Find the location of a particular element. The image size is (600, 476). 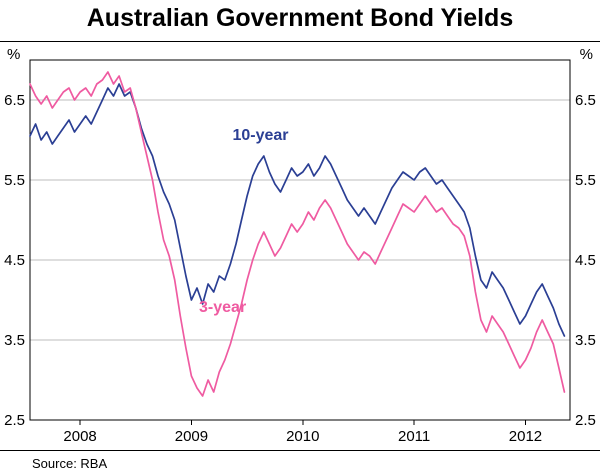

x-axis-label: 2011 is located at coordinates (414, 436).